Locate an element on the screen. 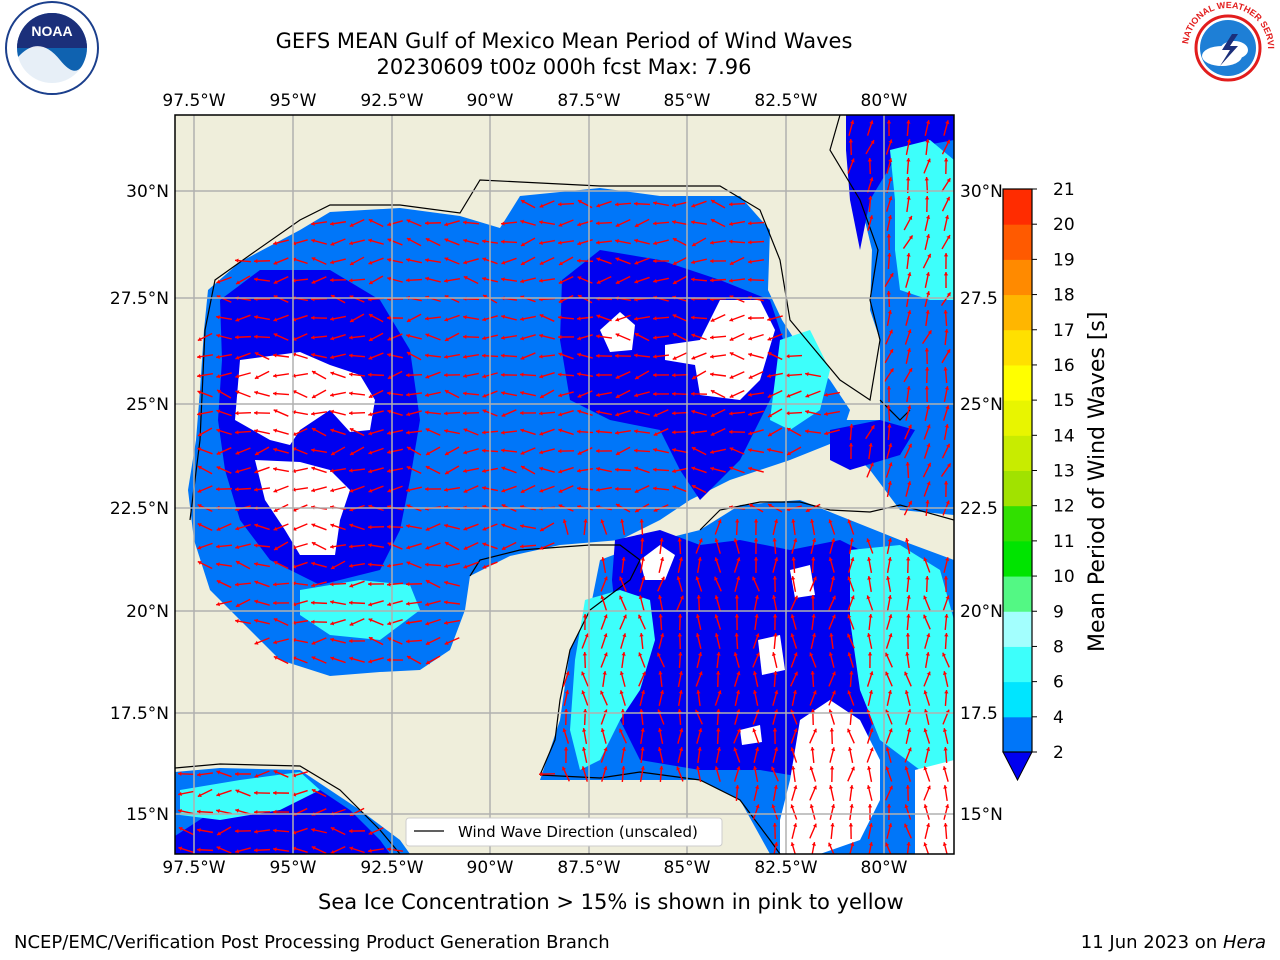  colorbar-tick-label: 15 is located at coordinates (1064, 401).